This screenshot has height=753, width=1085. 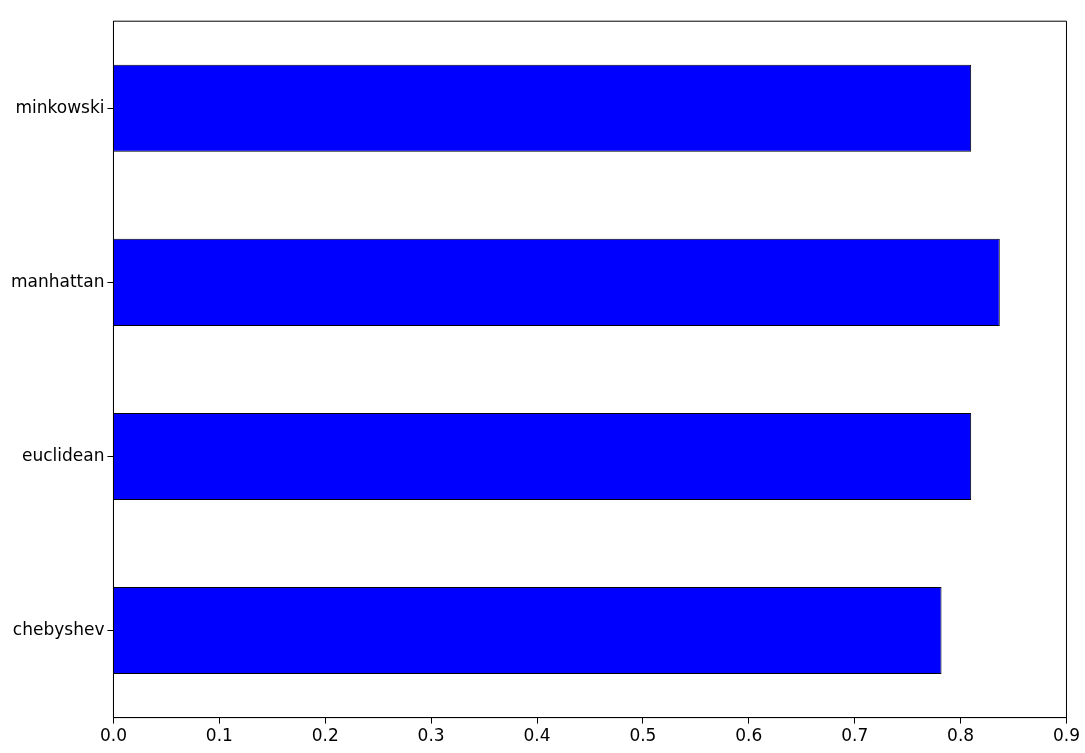 I want to click on y-tick-label: euclidean, so click(x=63, y=454).